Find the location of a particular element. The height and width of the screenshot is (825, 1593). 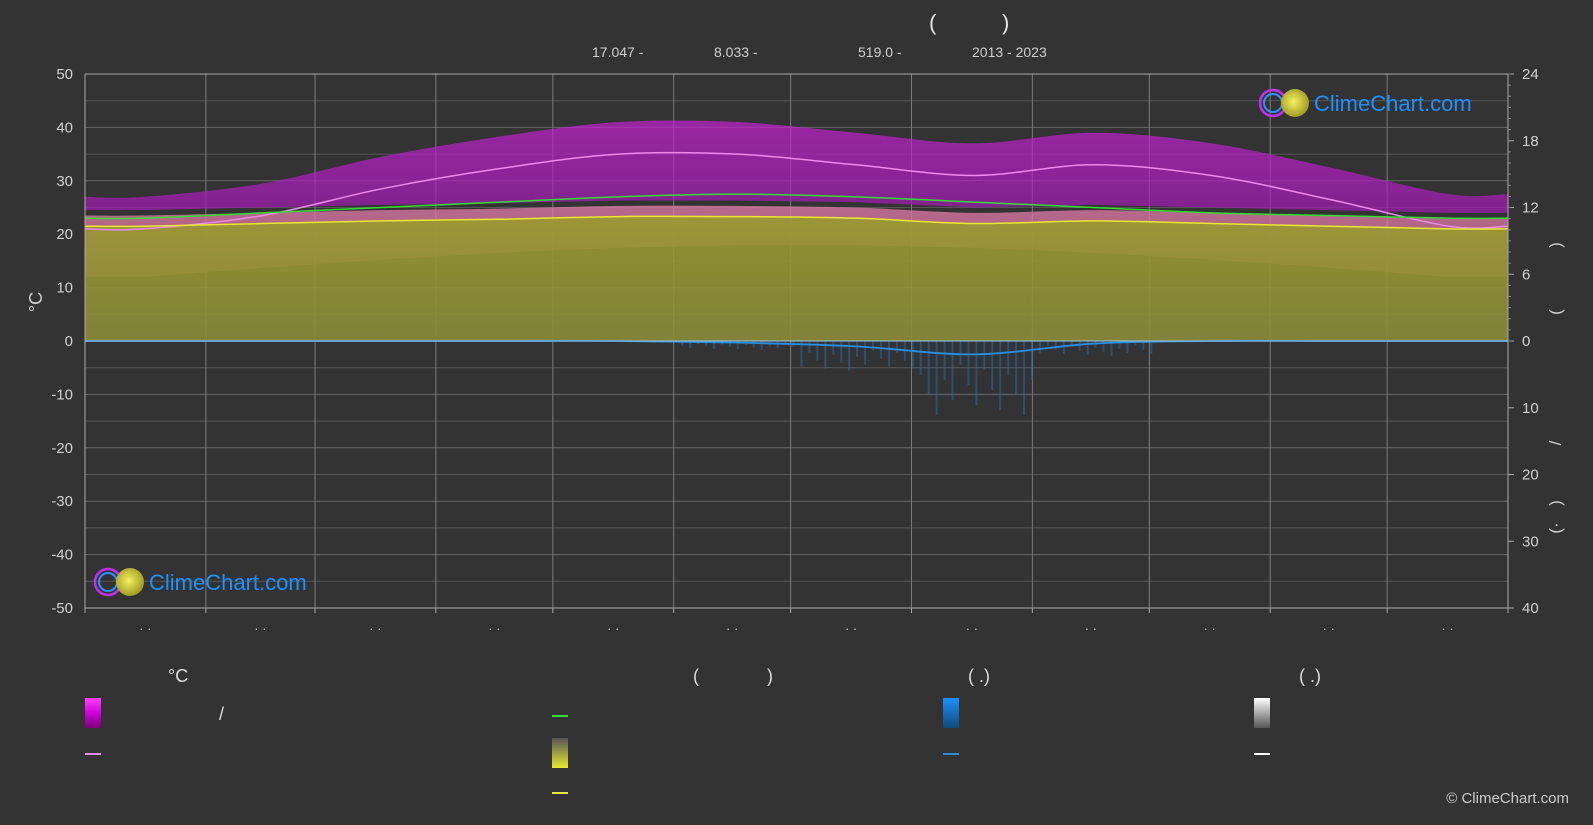

logo-top-right: ClimeChart.com is located at coordinates (1365, 103).